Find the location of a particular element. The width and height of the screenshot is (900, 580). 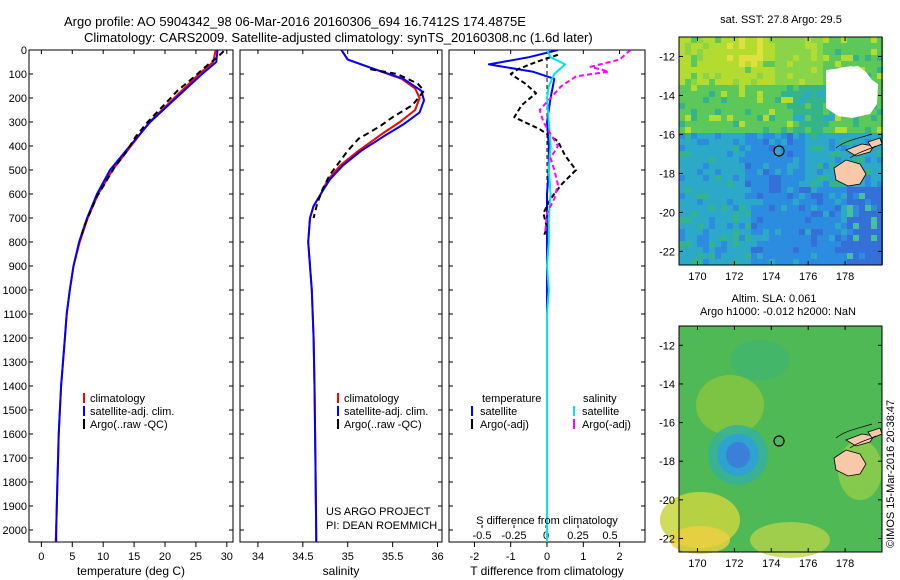

s-diff-tick-label: -0.25 is located at coordinates (513, 536).